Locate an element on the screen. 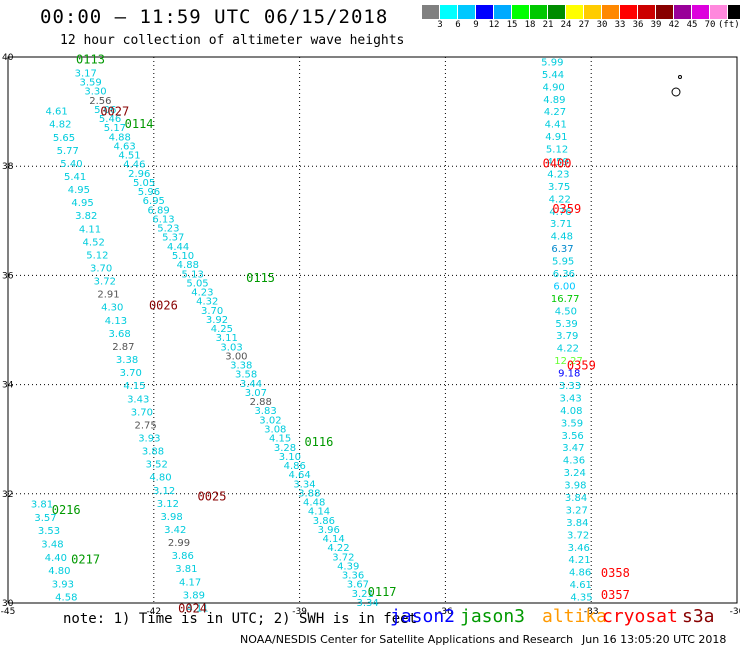  wave-height-value: 4.32 is located at coordinates (207, 302).